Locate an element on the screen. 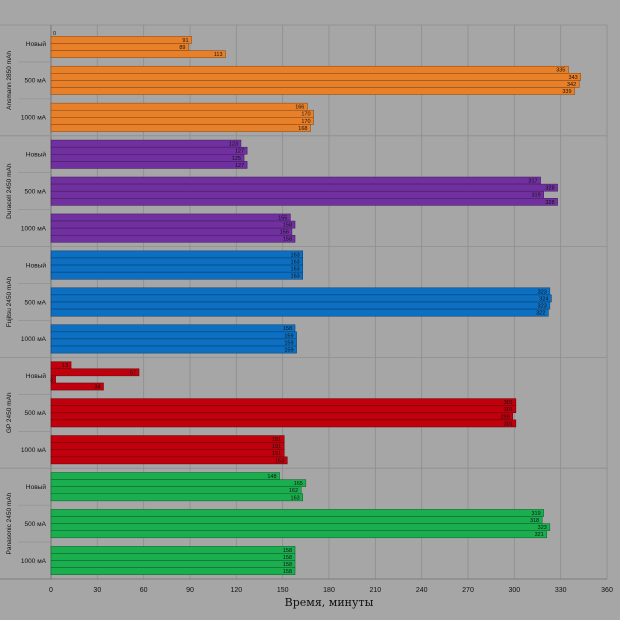 This screenshot has height=620, width=620. x-tick-label: 180 is located at coordinates (329, 590).